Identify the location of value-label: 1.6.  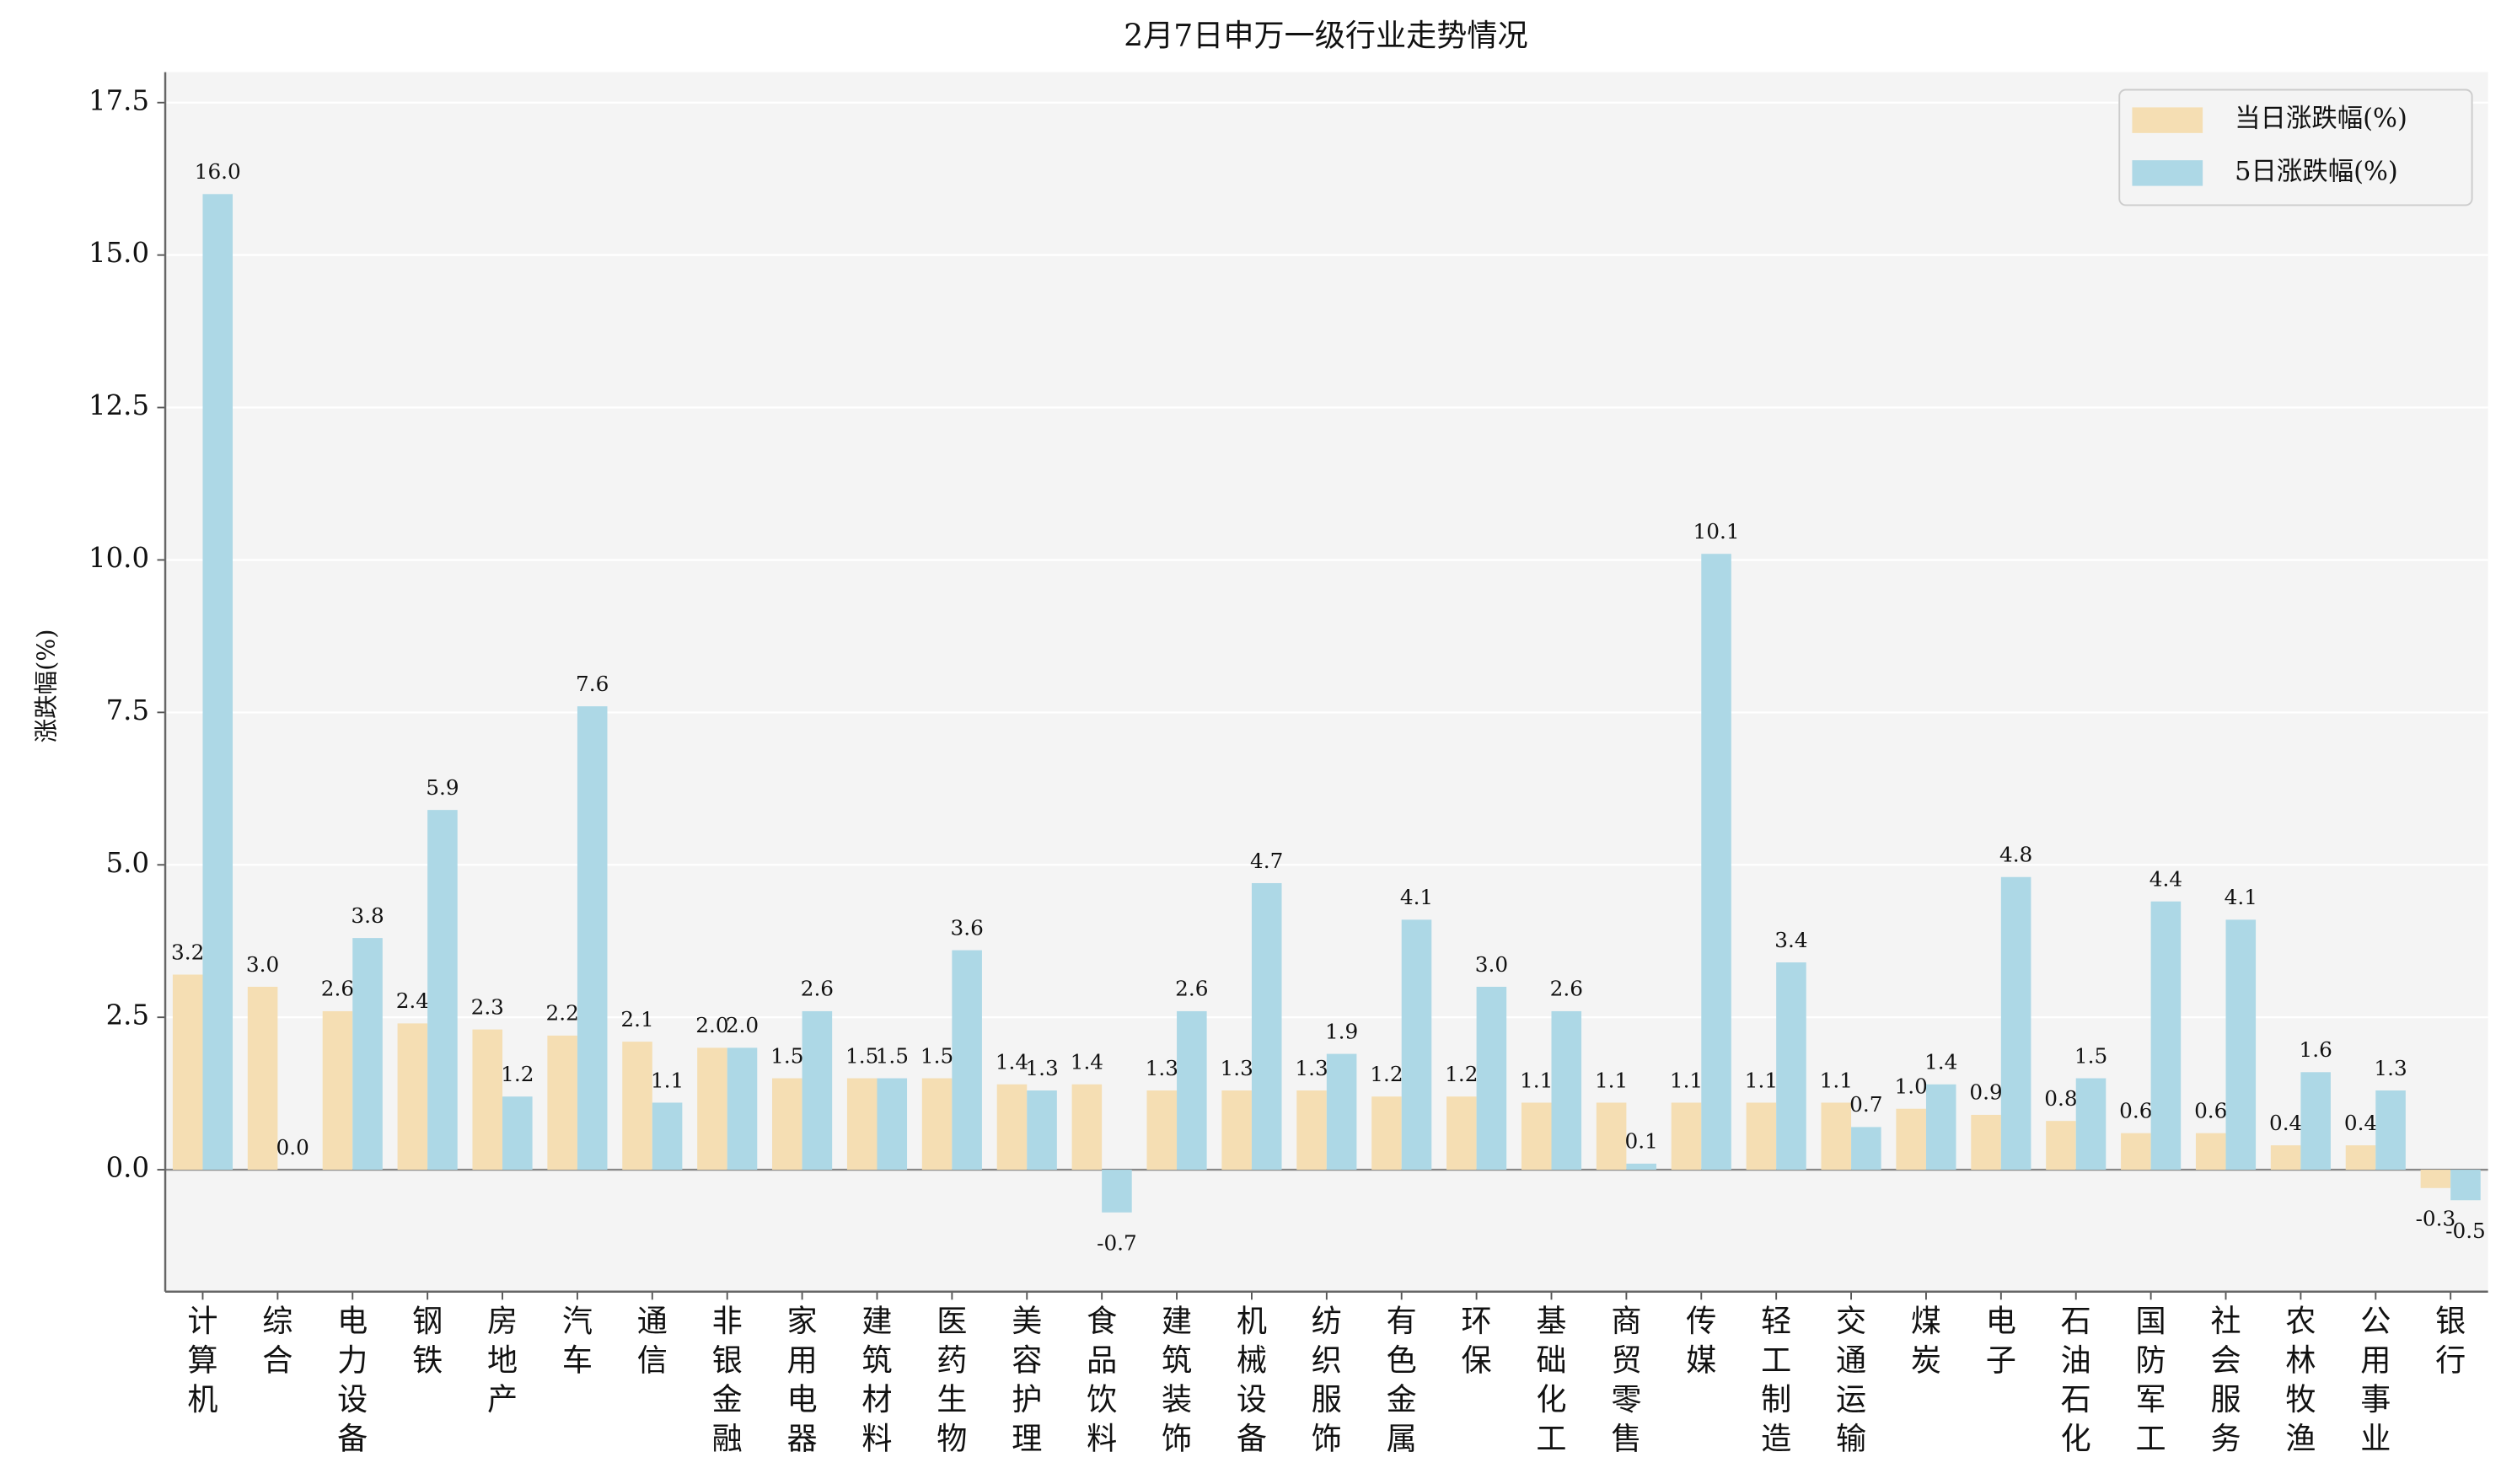
(2316, 1050).